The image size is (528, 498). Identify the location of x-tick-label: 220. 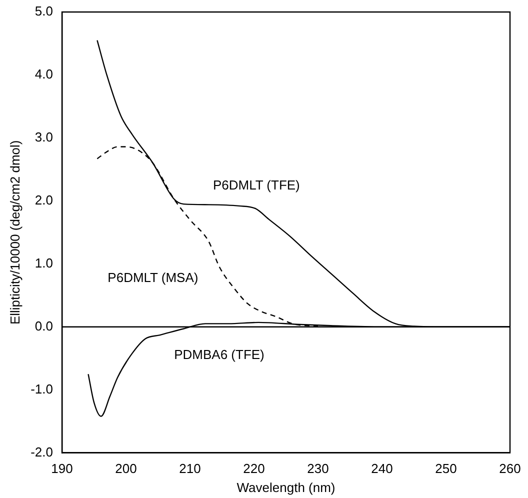
(254, 468).